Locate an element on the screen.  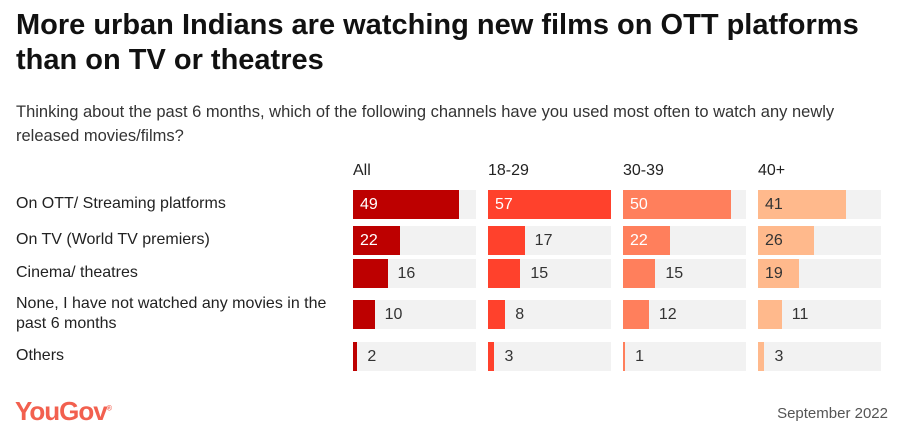
series-header: 18-29 is located at coordinates (508, 170).